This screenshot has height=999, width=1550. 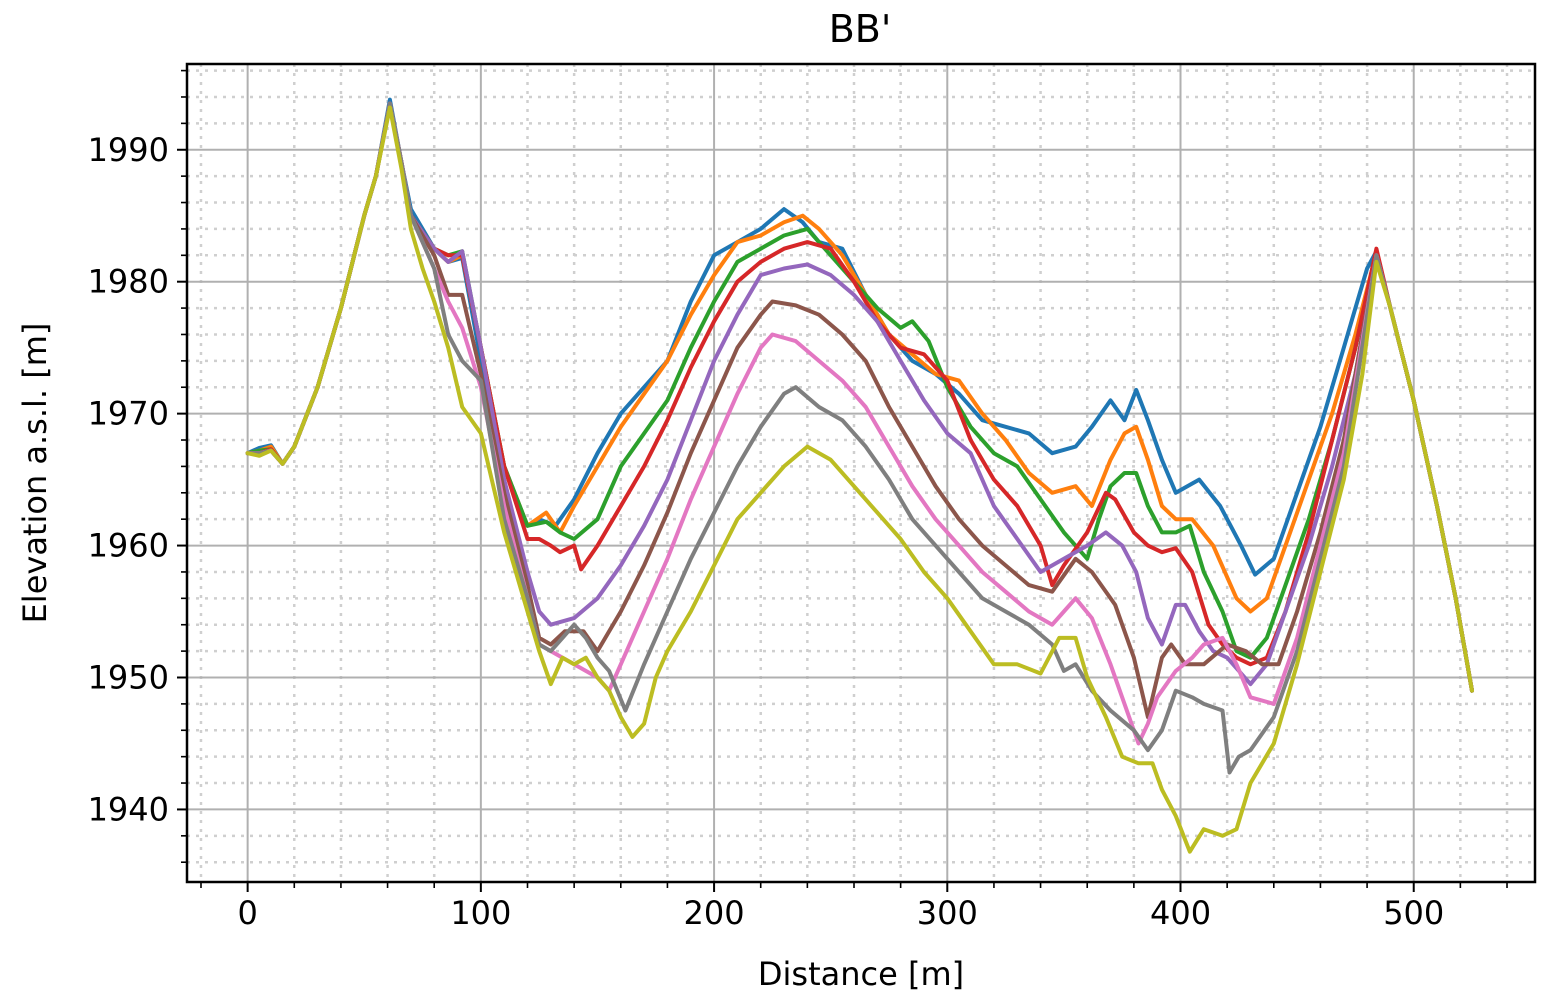 What do you see at coordinates (480, 913) in the screenshot?
I see `x-tick-label: 100` at bounding box center [480, 913].